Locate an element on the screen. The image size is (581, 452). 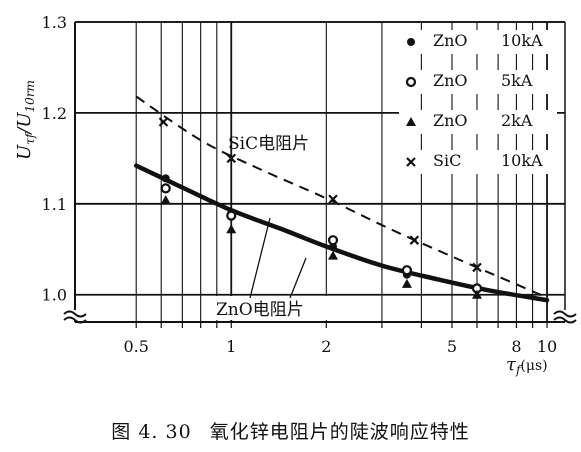
dot-data-point is located at coordinates (165, 178).